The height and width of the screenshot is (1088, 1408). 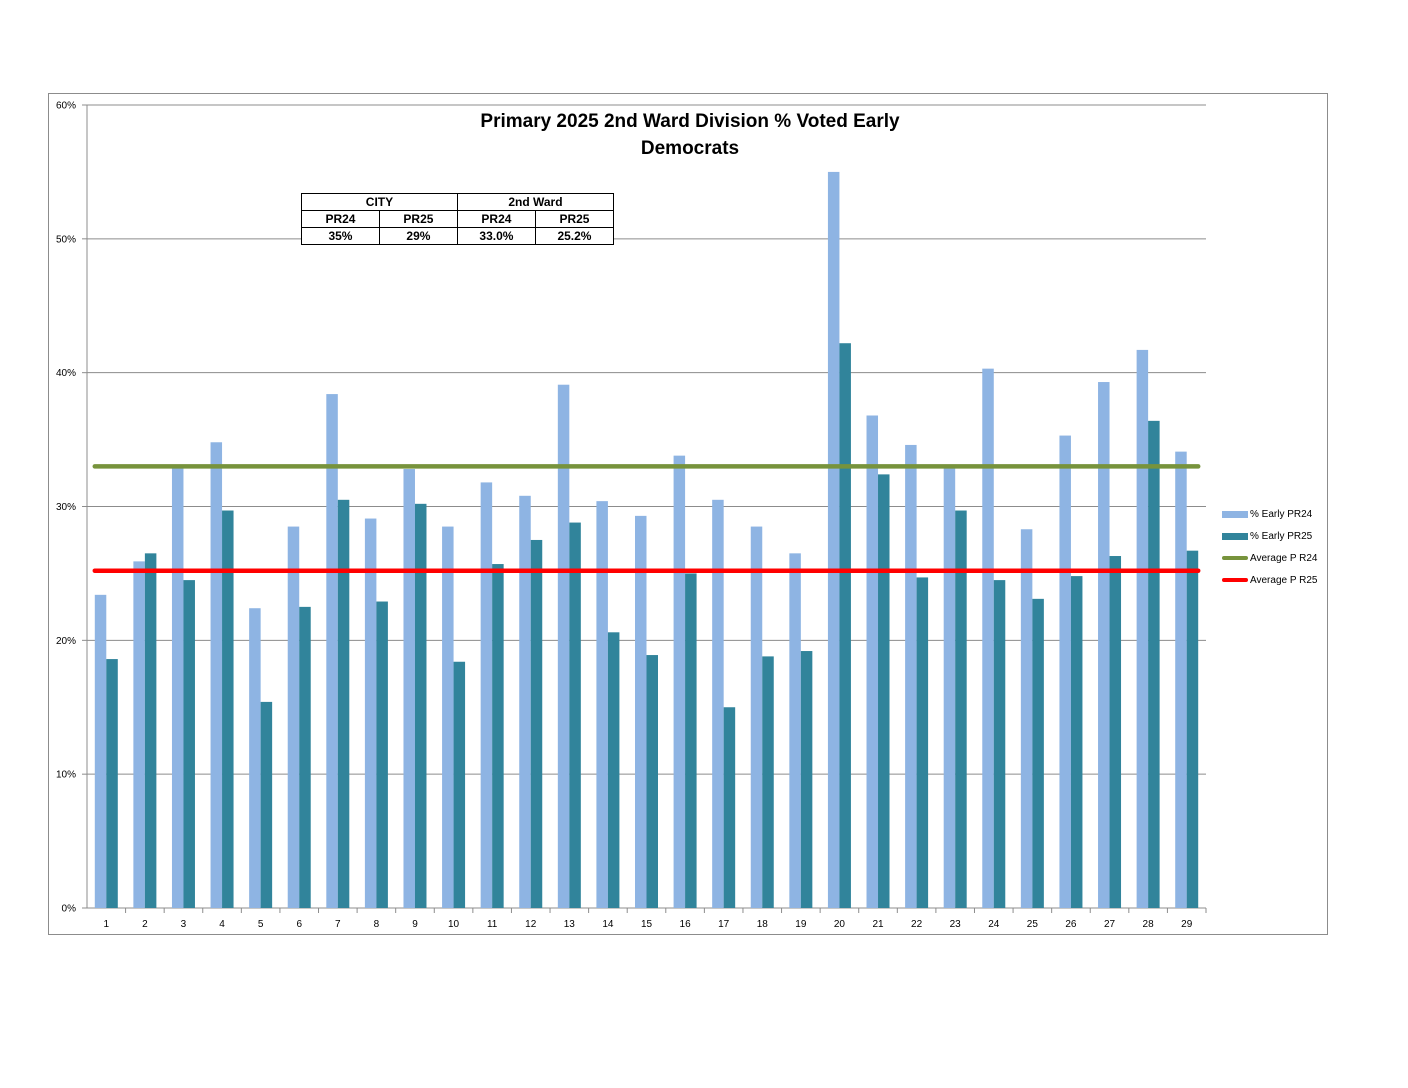 What do you see at coordinates (1281, 514) in the screenshot?
I see `legend-label-early-pr24: % Early PR24` at bounding box center [1281, 514].